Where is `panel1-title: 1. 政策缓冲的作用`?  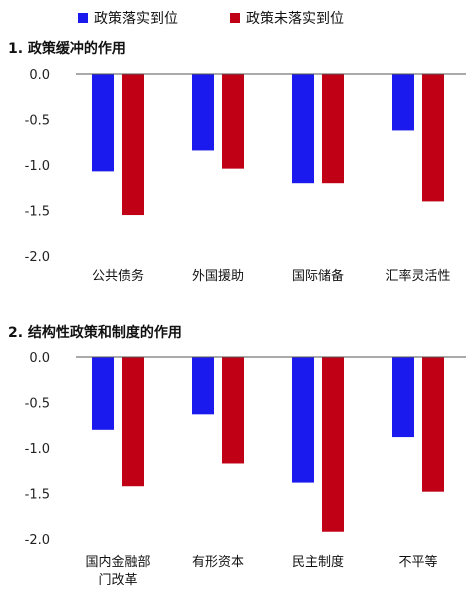
panel1-title: 1. 政策缓冲的作用 is located at coordinates (67, 48).